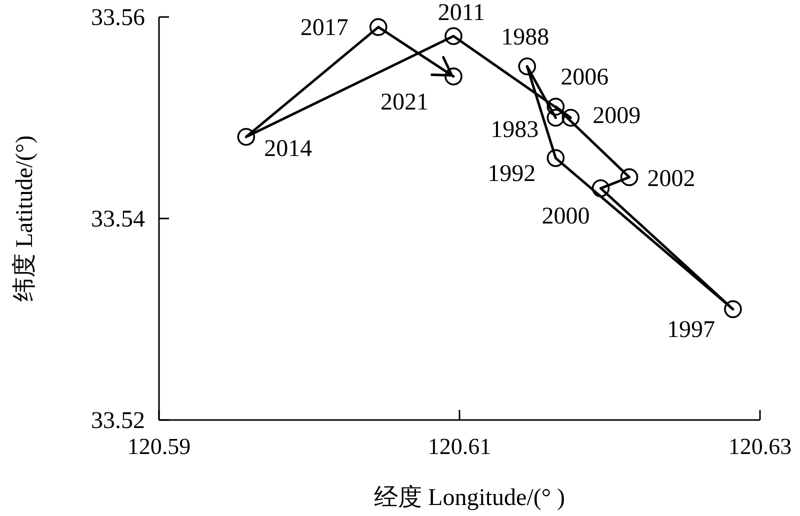  Describe the element at coordinates (118, 421) in the screenshot. I see `y-tick-label: 33.52` at that location.